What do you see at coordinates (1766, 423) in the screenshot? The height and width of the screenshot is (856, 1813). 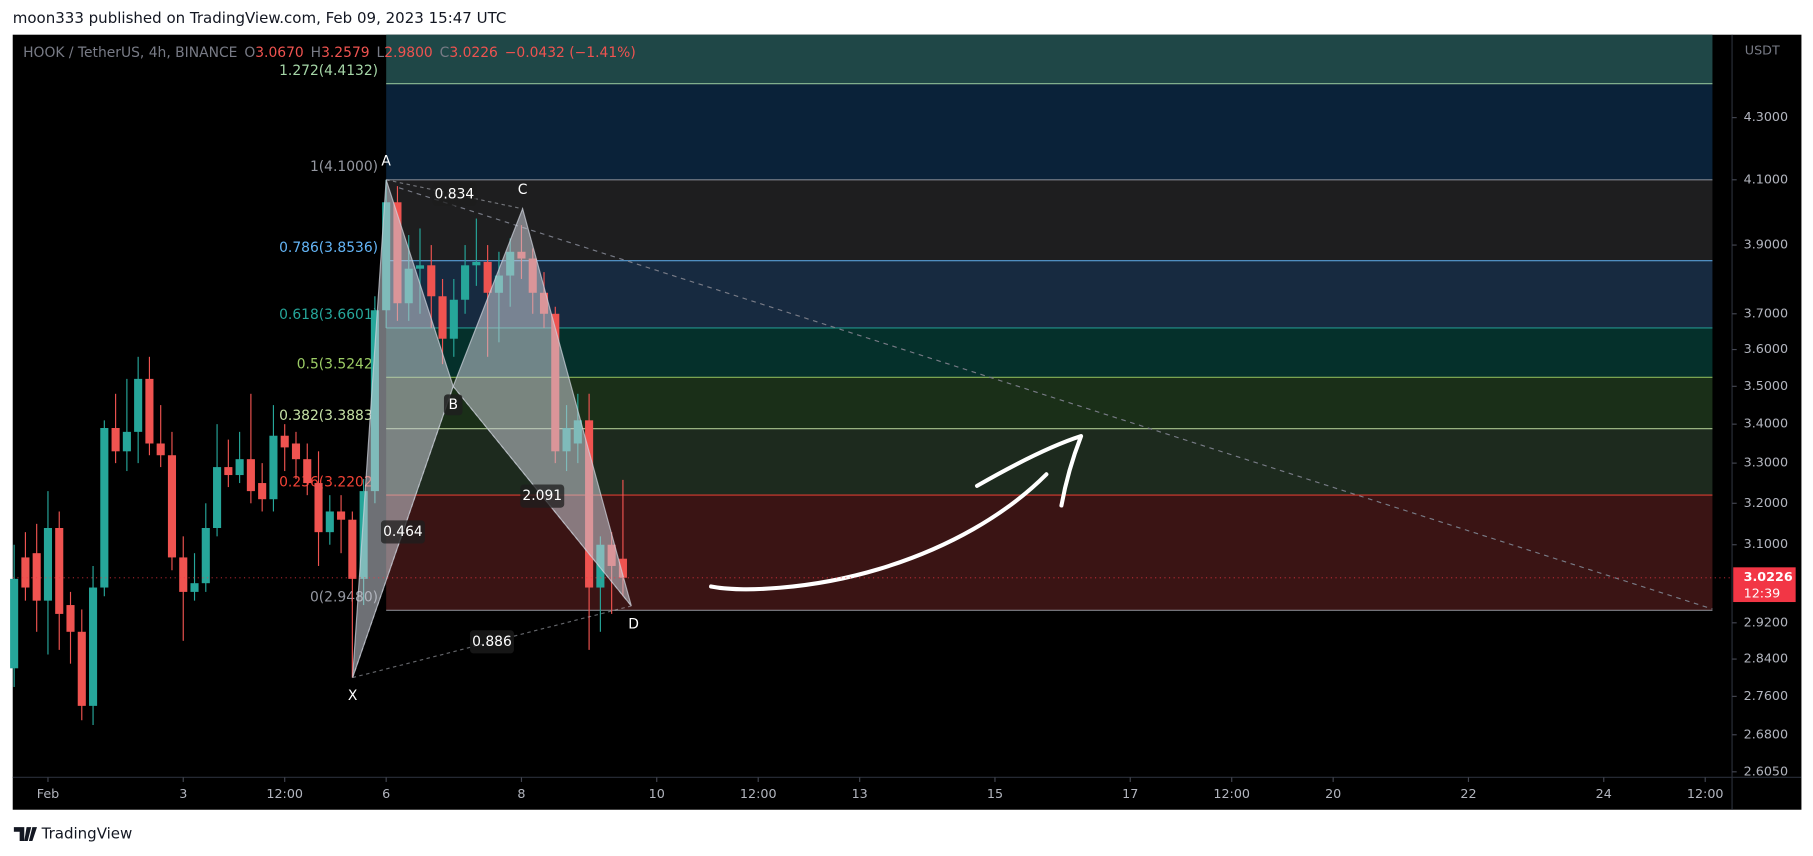 I see `y-tick-label: 3.4000` at bounding box center [1766, 423].